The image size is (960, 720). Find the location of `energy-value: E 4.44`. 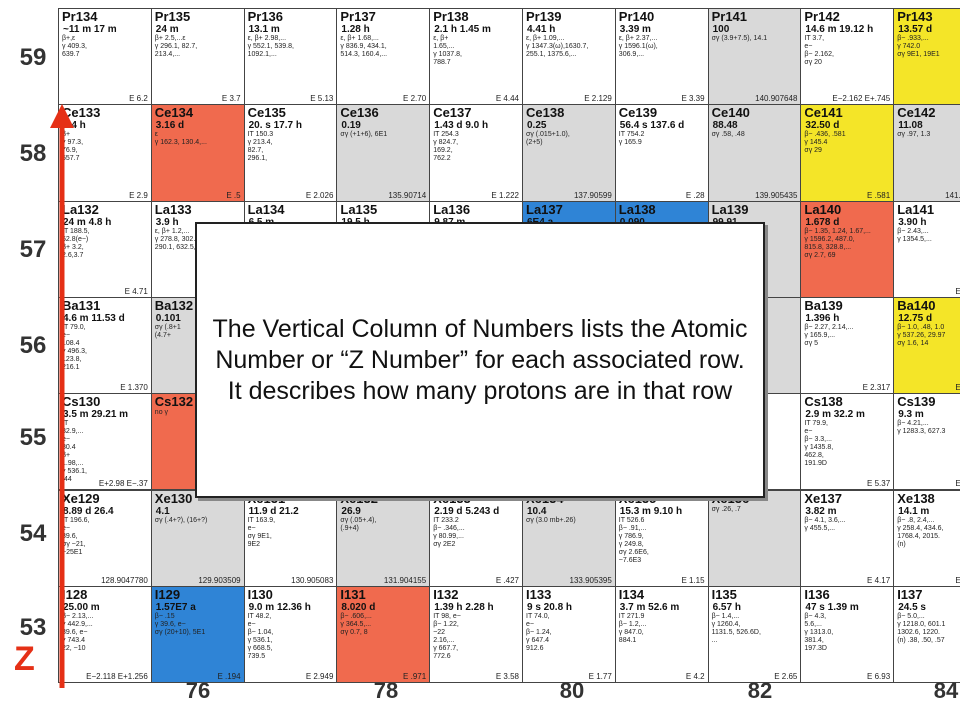

energy-value: E 4.44 is located at coordinates (507, 99).